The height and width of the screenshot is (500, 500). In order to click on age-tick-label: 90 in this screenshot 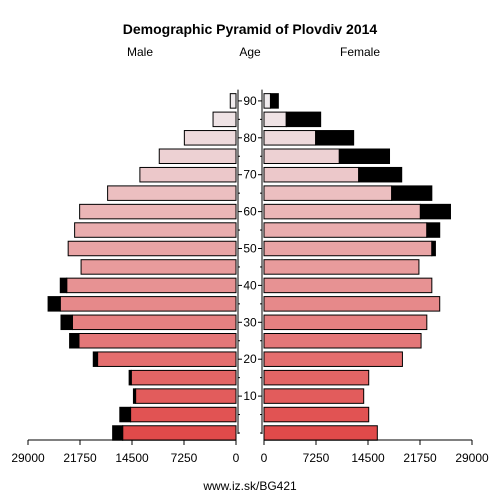, I will do `click(250, 101)`.